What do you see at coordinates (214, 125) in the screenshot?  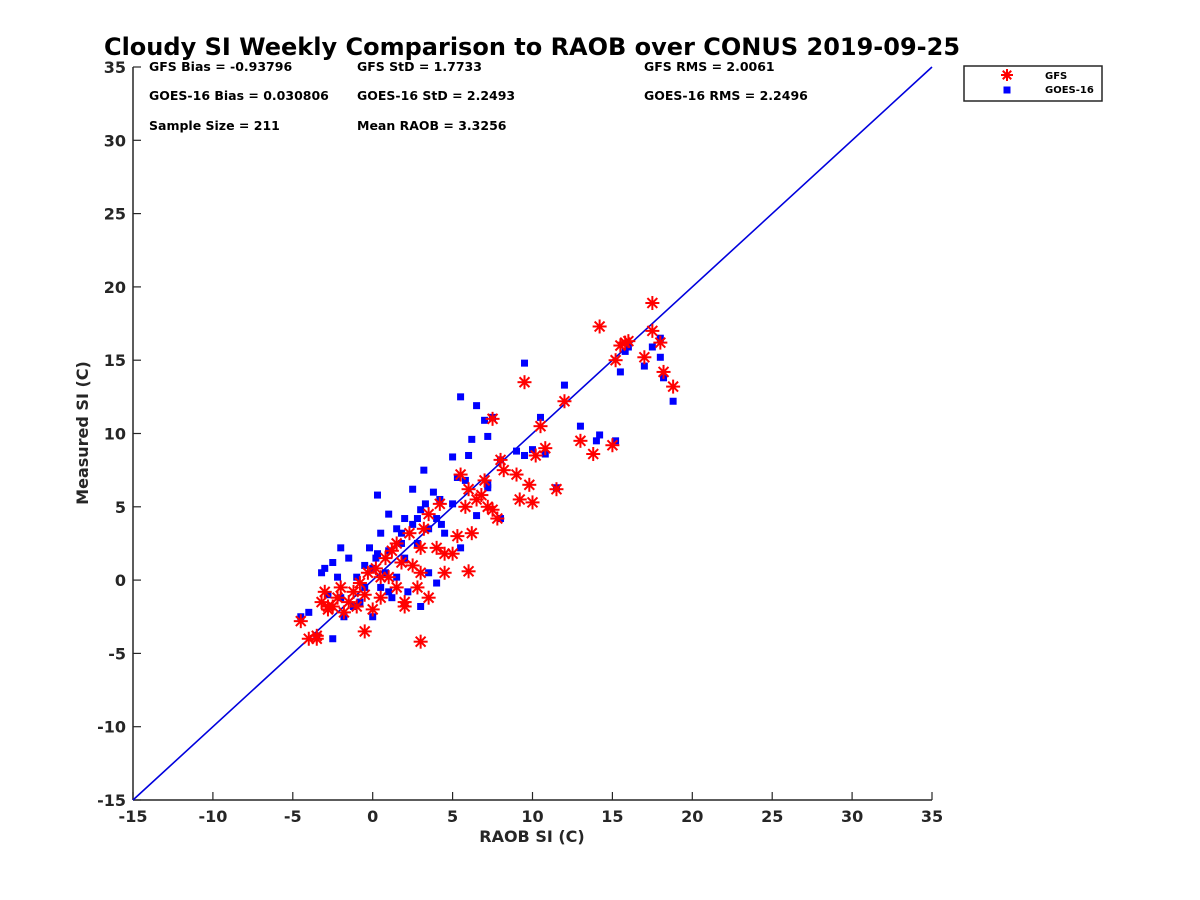 I see `stat-sample-size: Sample Size = 211` at bounding box center [214, 125].